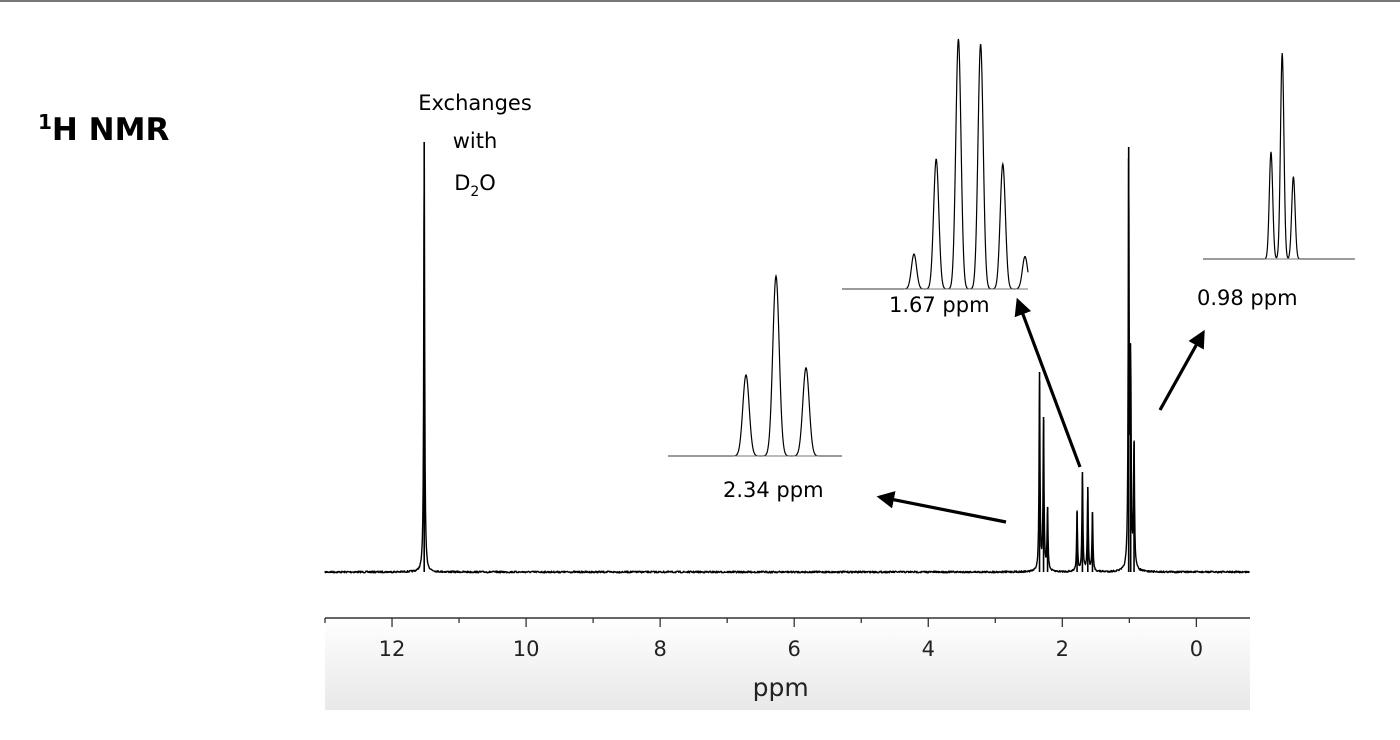 The width and height of the screenshot is (1400, 740). I want to click on exchange-annotation-line: with, so click(475, 141).